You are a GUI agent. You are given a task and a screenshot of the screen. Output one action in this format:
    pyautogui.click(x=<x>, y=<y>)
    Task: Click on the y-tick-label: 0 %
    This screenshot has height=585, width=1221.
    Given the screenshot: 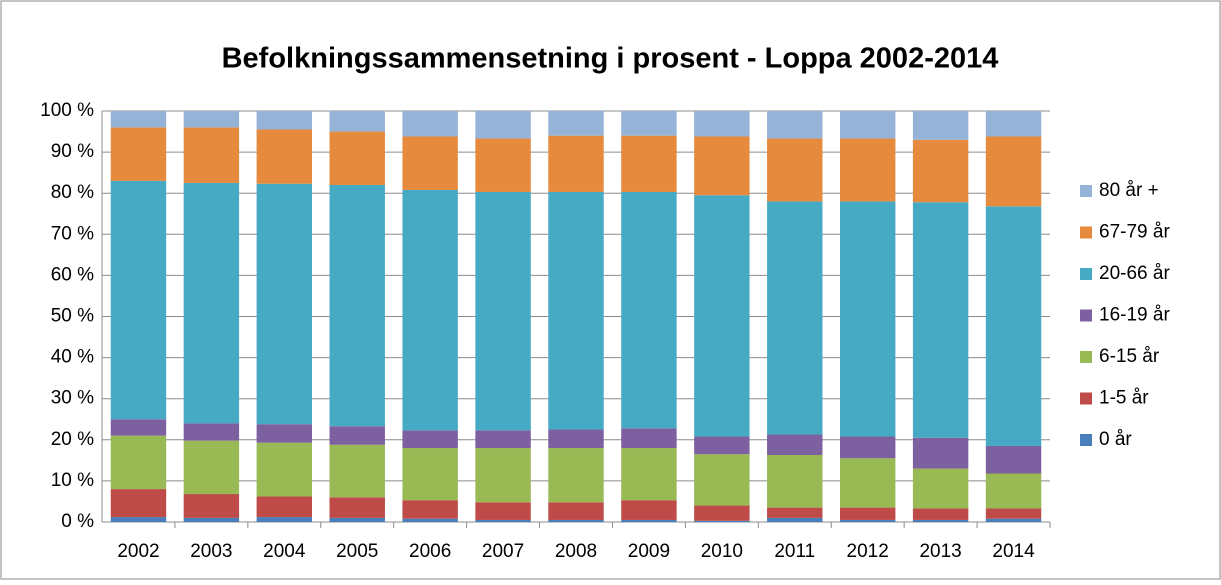 What is the action you would take?
    pyautogui.click(x=77, y=521)
    